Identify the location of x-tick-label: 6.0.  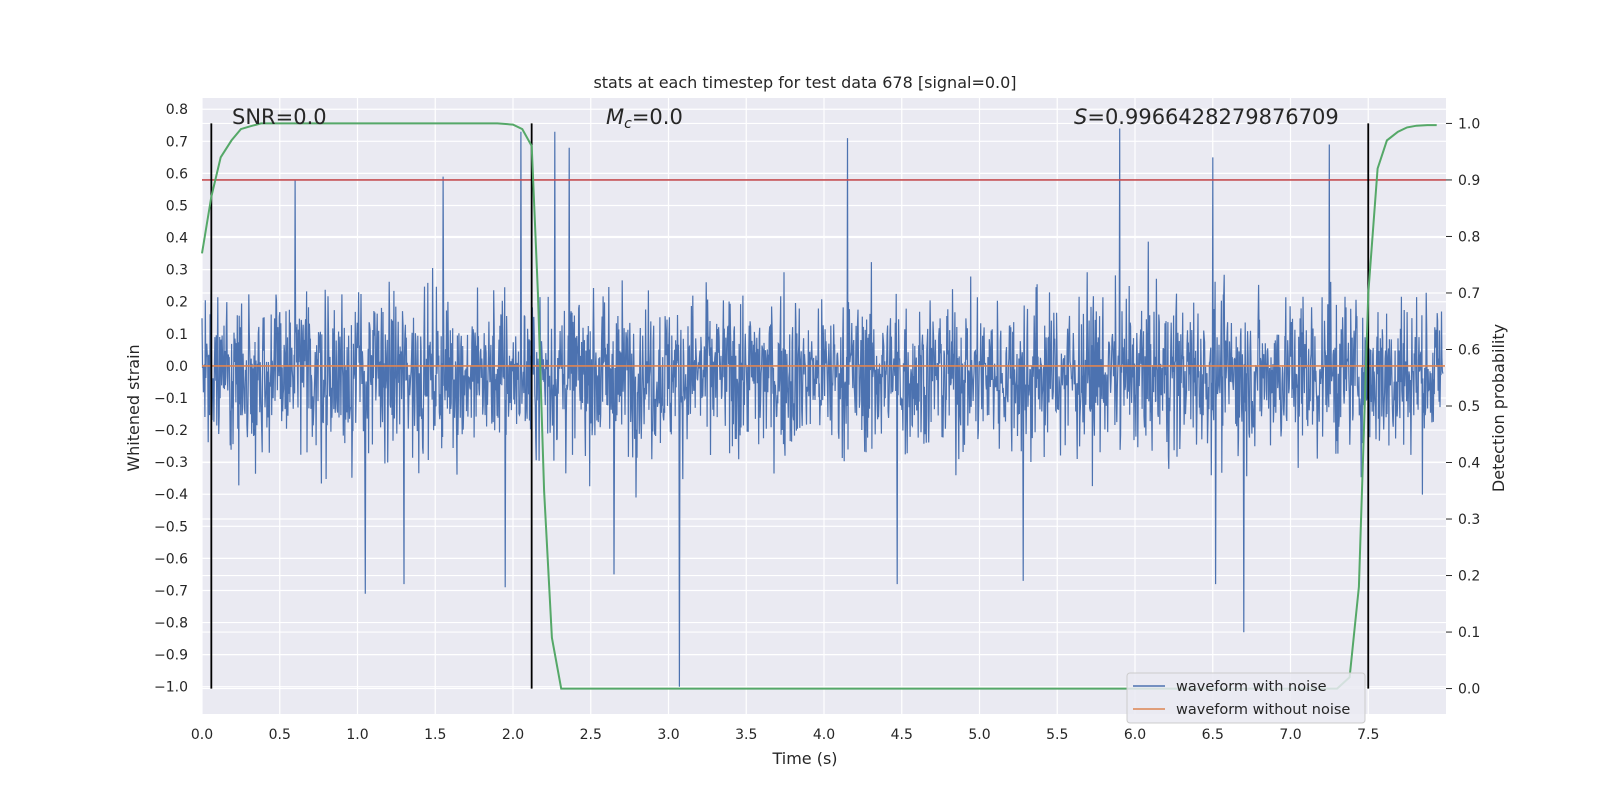
(1135, 735).